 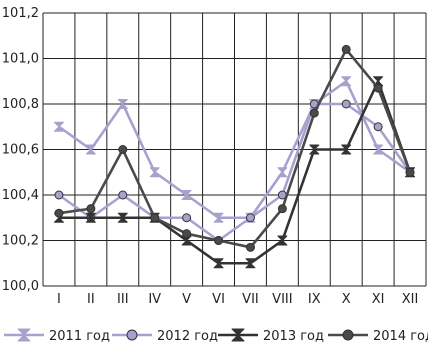 What do you see at coordinates (250, 299) in the screenshot?
I see `x-tick-label: VII` at bounding box center [250, 299].